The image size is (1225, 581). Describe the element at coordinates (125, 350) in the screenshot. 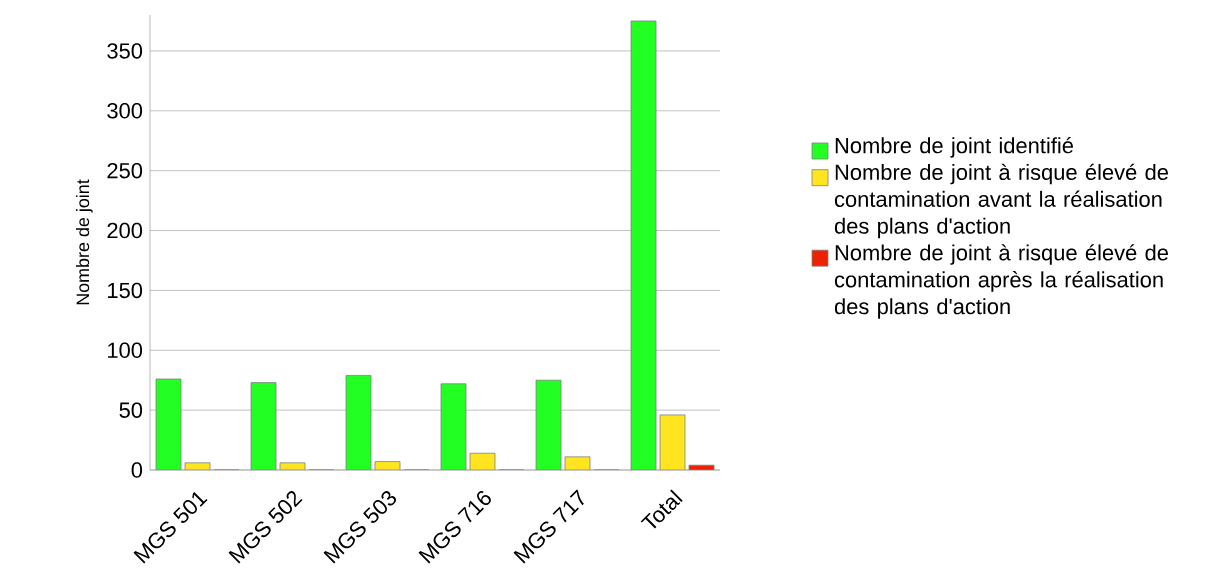

I see `y-tick-label: 100` at that location.